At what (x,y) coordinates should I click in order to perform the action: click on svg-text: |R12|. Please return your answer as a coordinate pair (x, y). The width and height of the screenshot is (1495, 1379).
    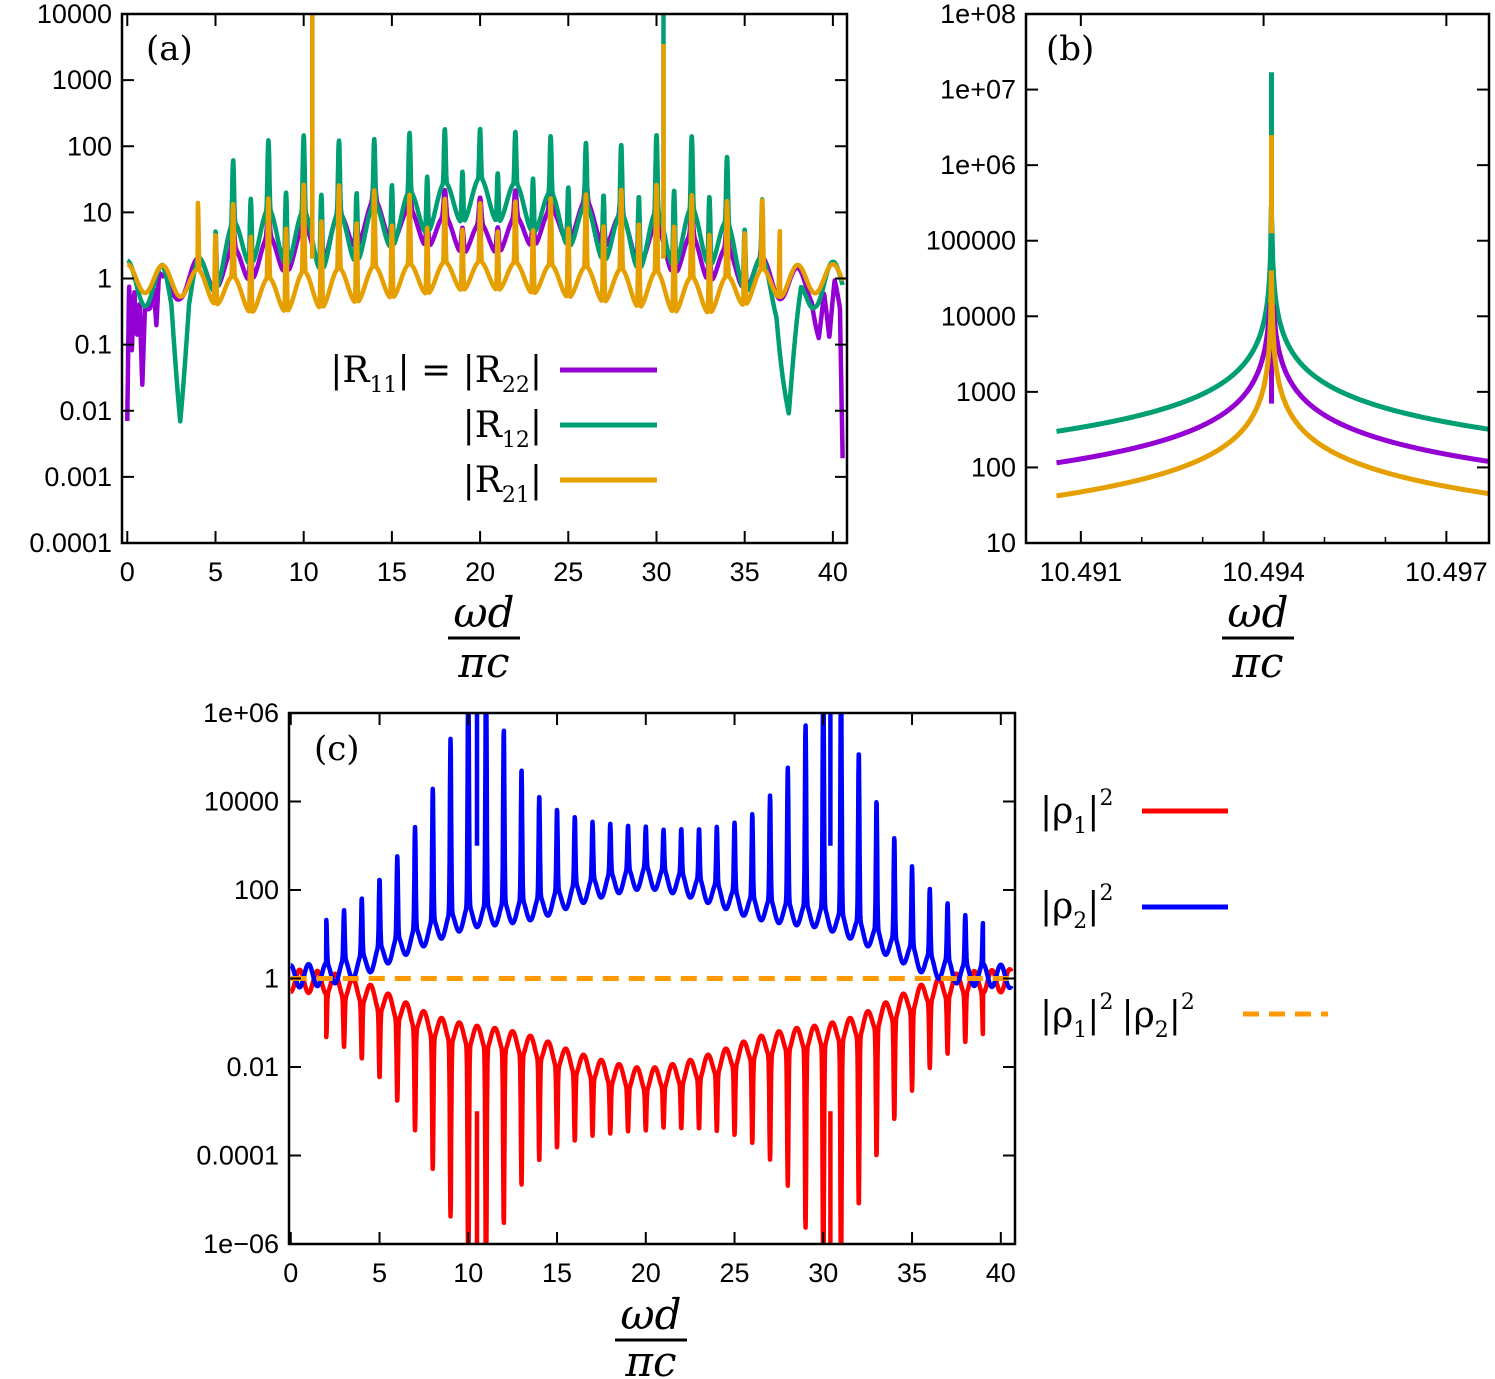
    Looking at the image, I should click on (502, 429).